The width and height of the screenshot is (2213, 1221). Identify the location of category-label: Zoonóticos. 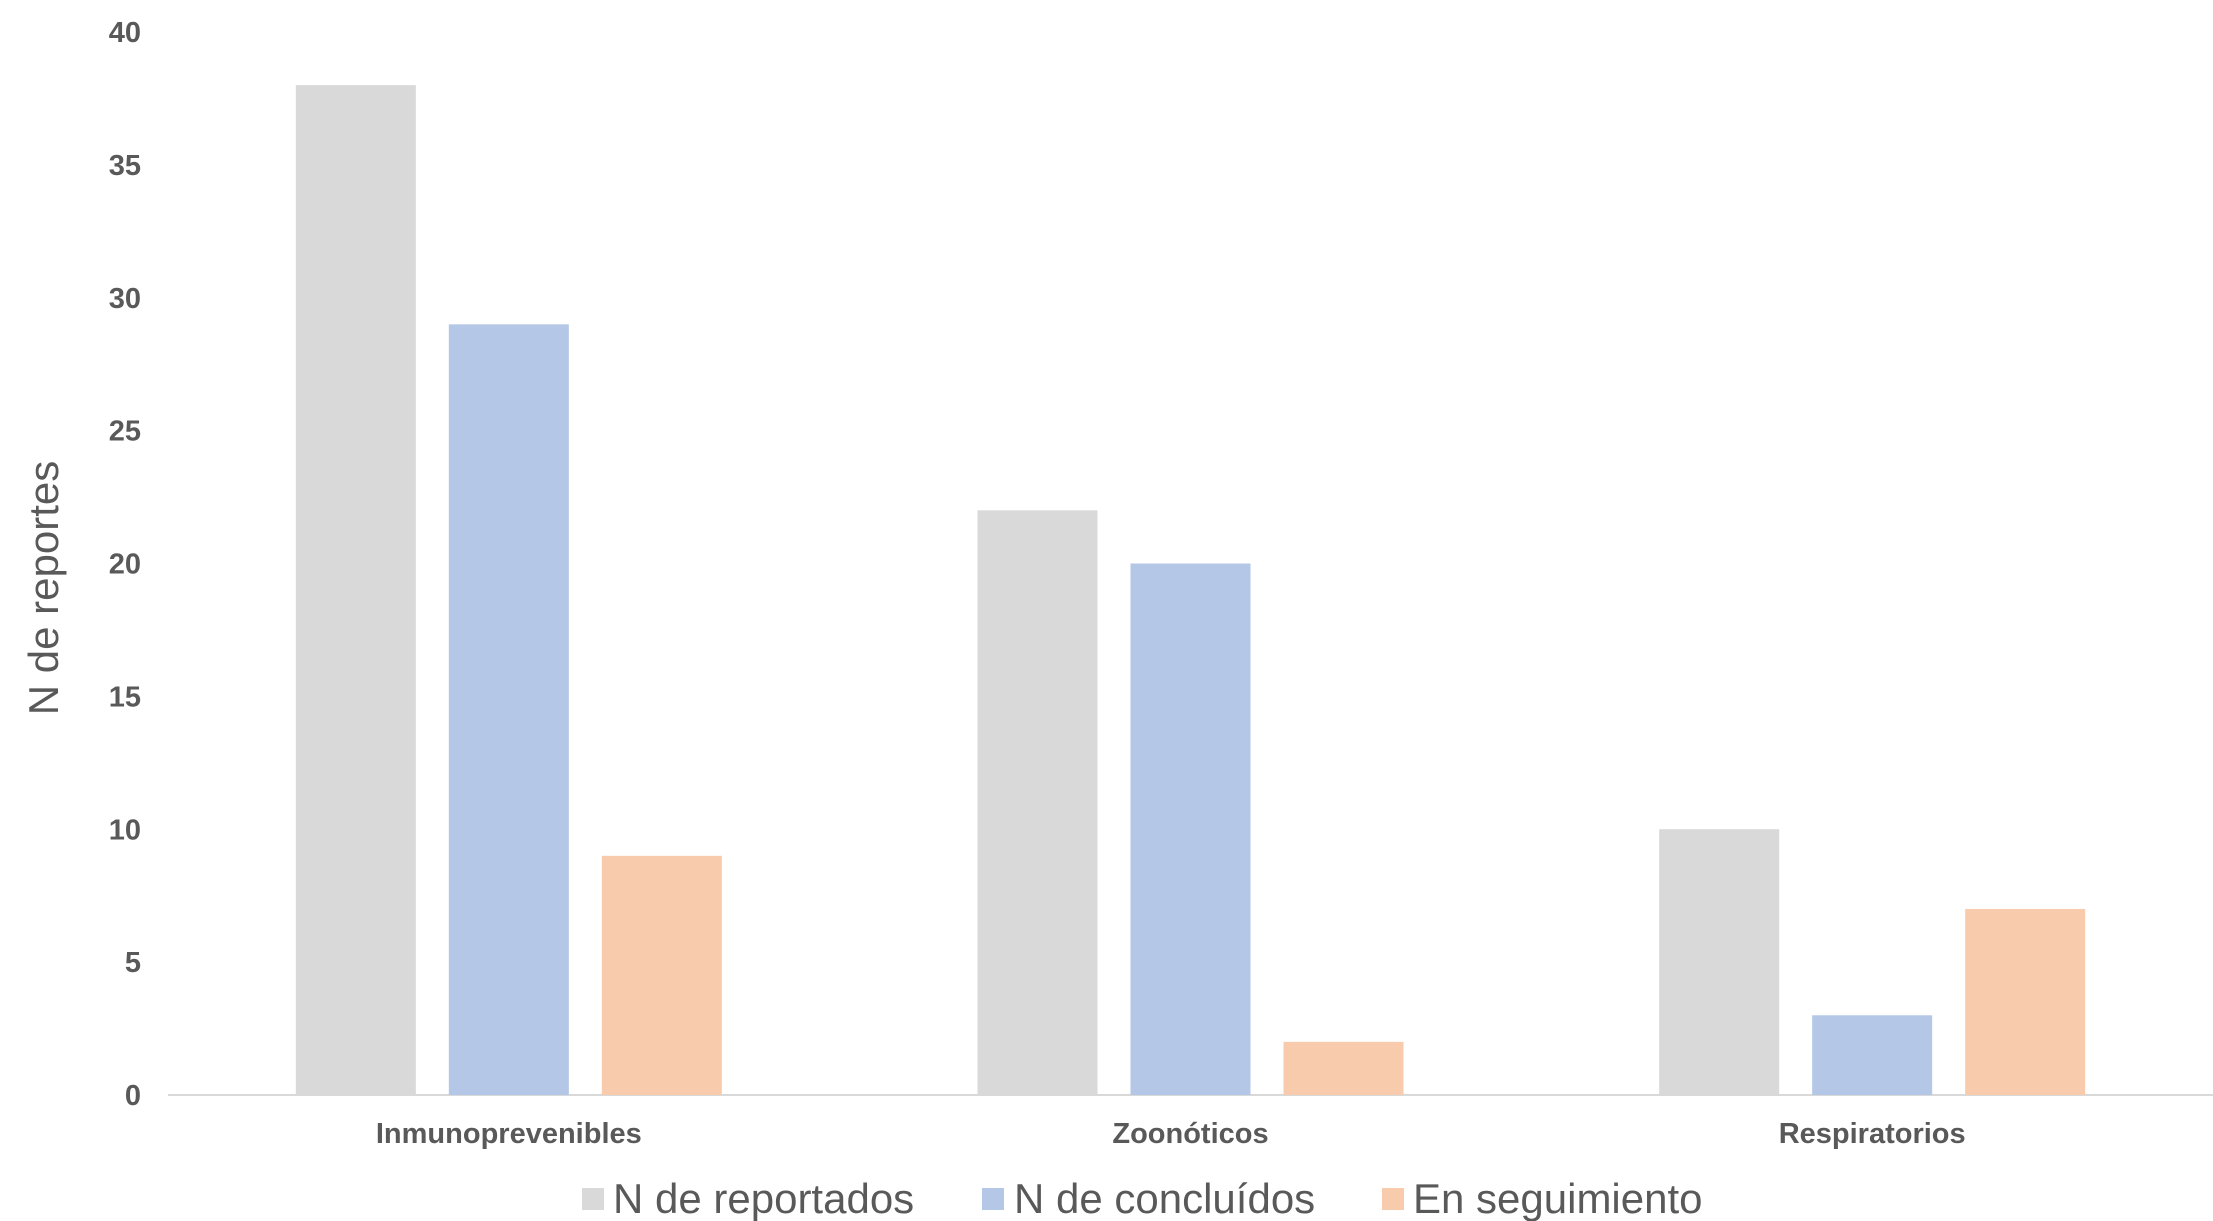
(1190, 1134).